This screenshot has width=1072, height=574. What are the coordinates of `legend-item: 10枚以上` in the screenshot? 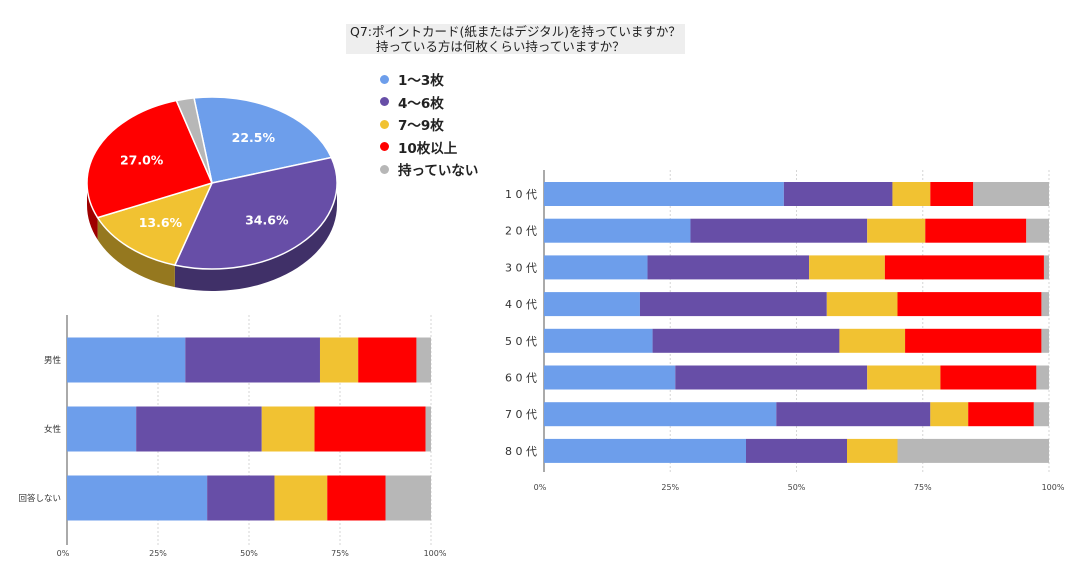 It's located at (429, 147).